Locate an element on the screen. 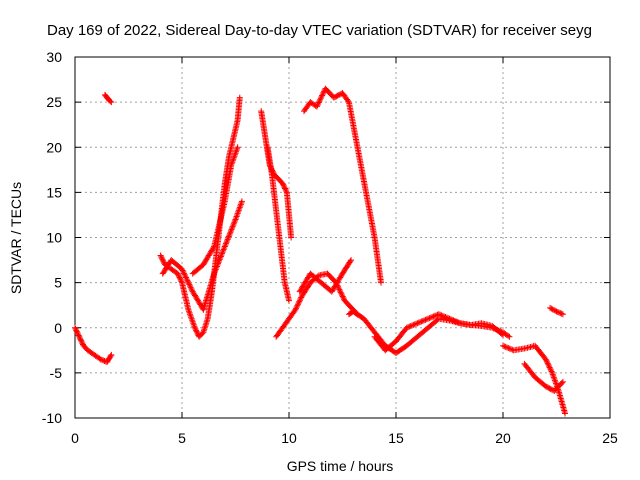  x-tick-label: 15 is located at coordinates (396, 438).